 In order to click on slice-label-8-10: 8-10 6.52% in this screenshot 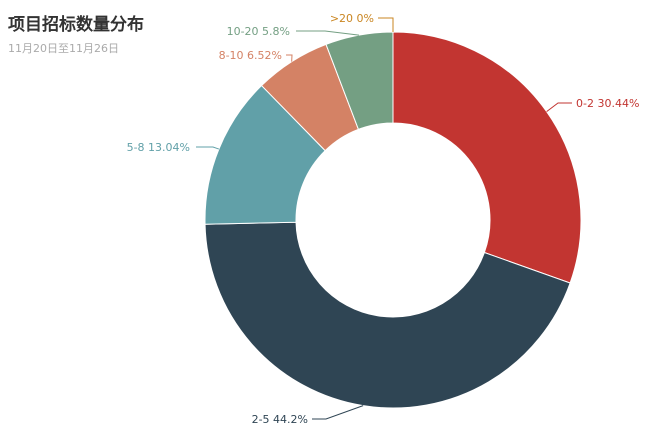, I will do `click(250, 55)`.